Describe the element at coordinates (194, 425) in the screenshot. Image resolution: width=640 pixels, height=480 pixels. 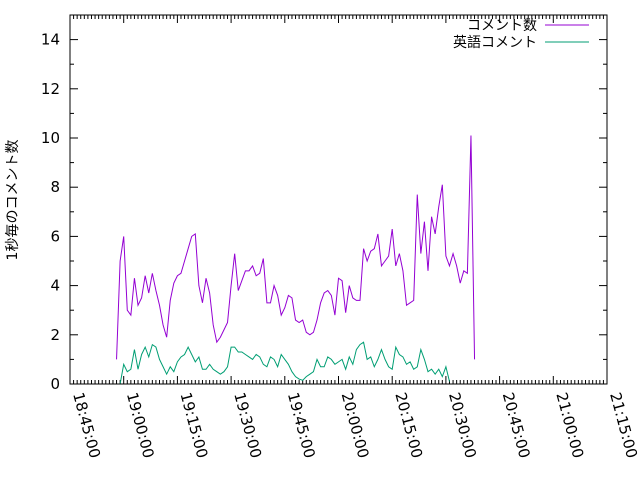
I see `x-tick-label: 19:15:00` at that location.